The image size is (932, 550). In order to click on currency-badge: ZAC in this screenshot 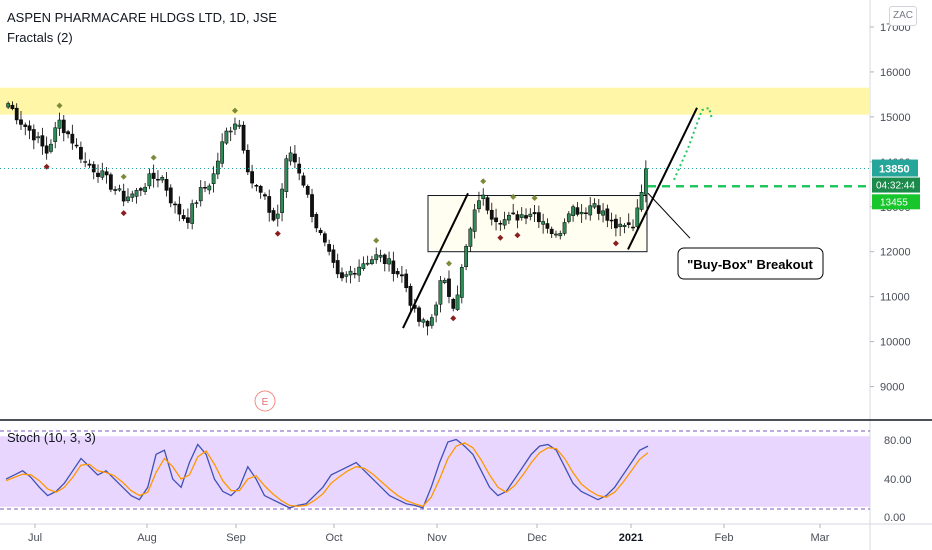, I will do `click(903, 16)`.